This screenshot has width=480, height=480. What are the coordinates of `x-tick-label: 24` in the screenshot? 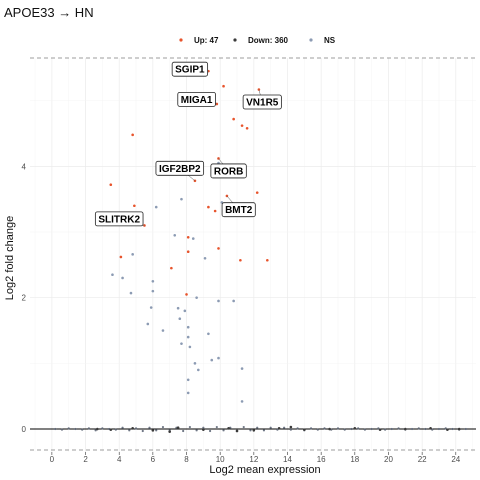 It's located at (455, 459).